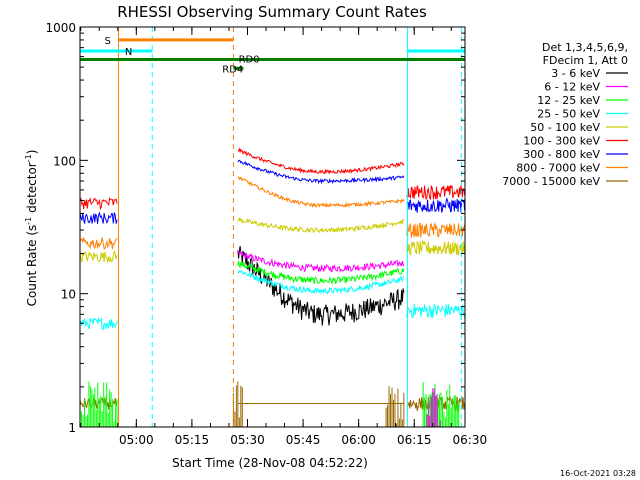 The width and height of the screenshot is (640, 480). What do you see at coordinates (414, 440) in the screenshot?
I see `x-tick-label: 06:15` at bounding box center [414, 440].